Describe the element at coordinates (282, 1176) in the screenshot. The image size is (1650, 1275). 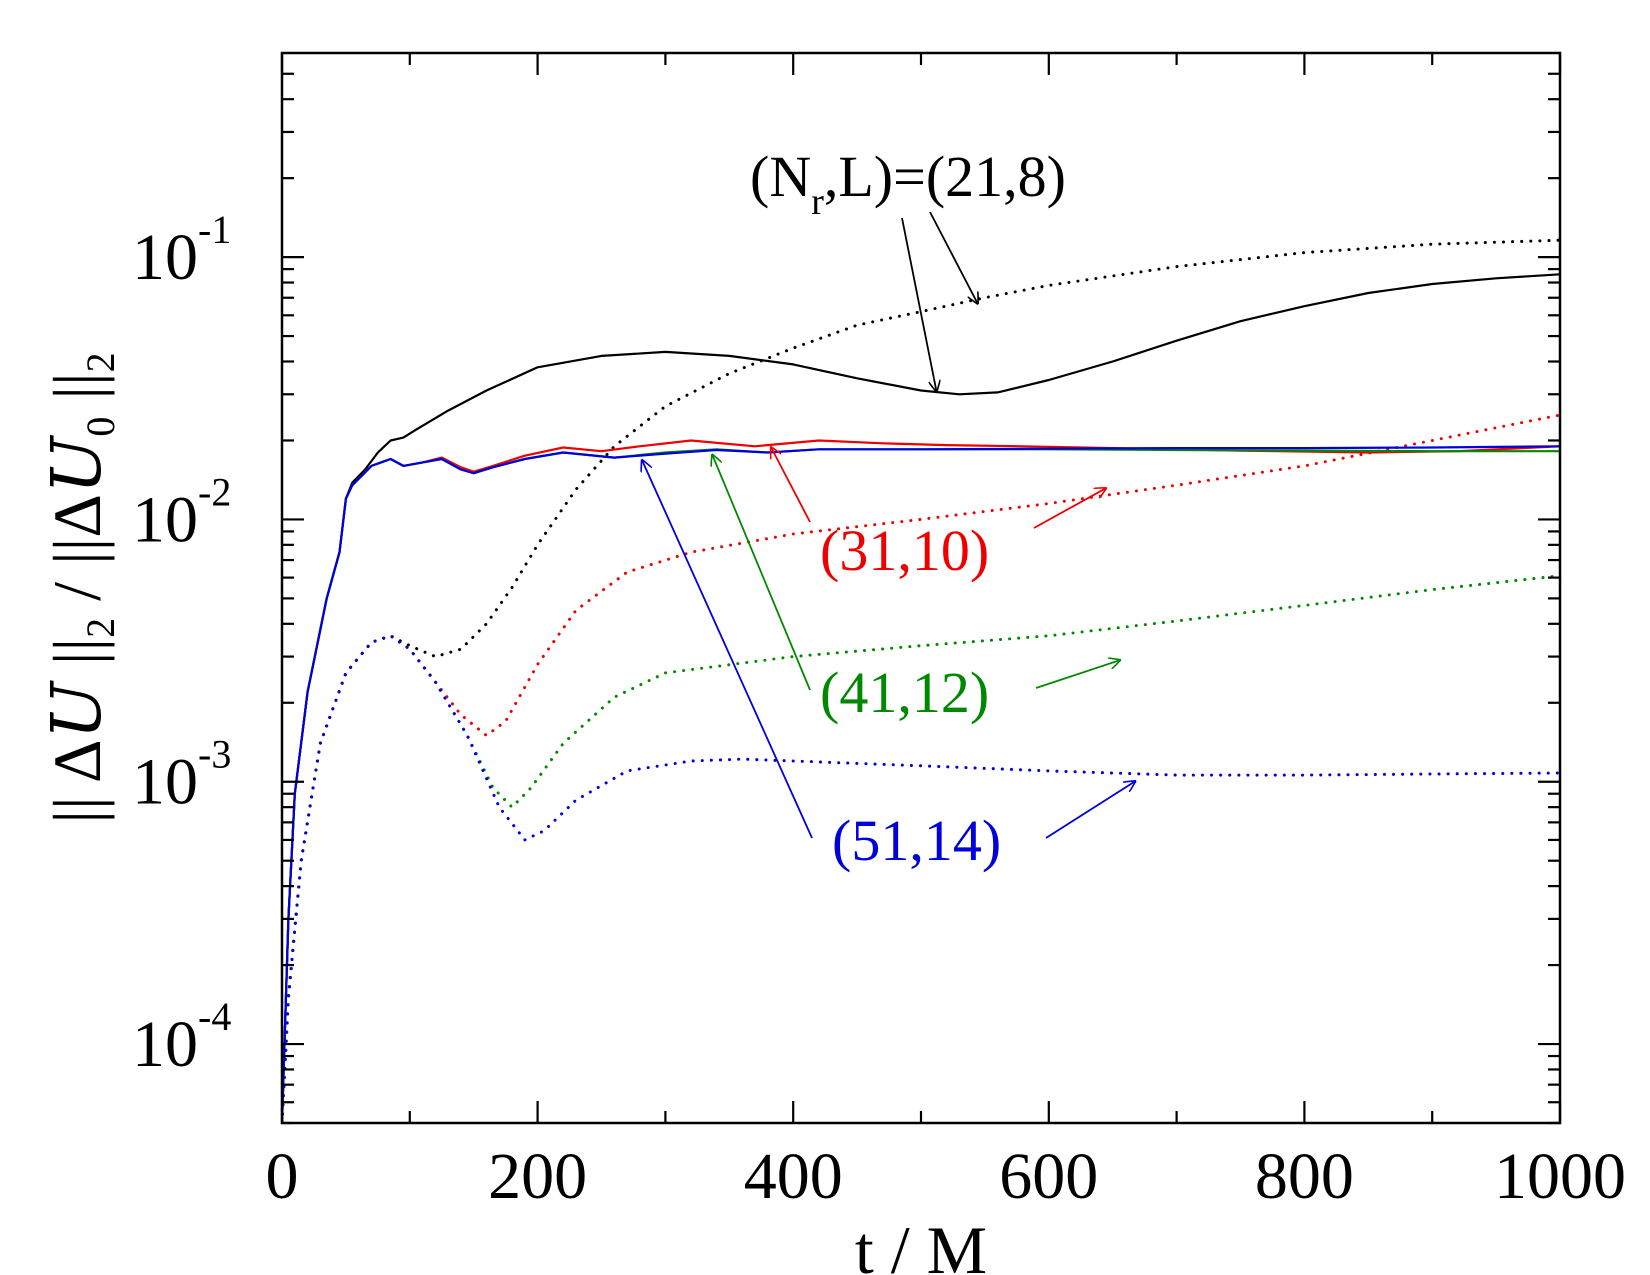
I see `x-tick-label: 0` at that location.